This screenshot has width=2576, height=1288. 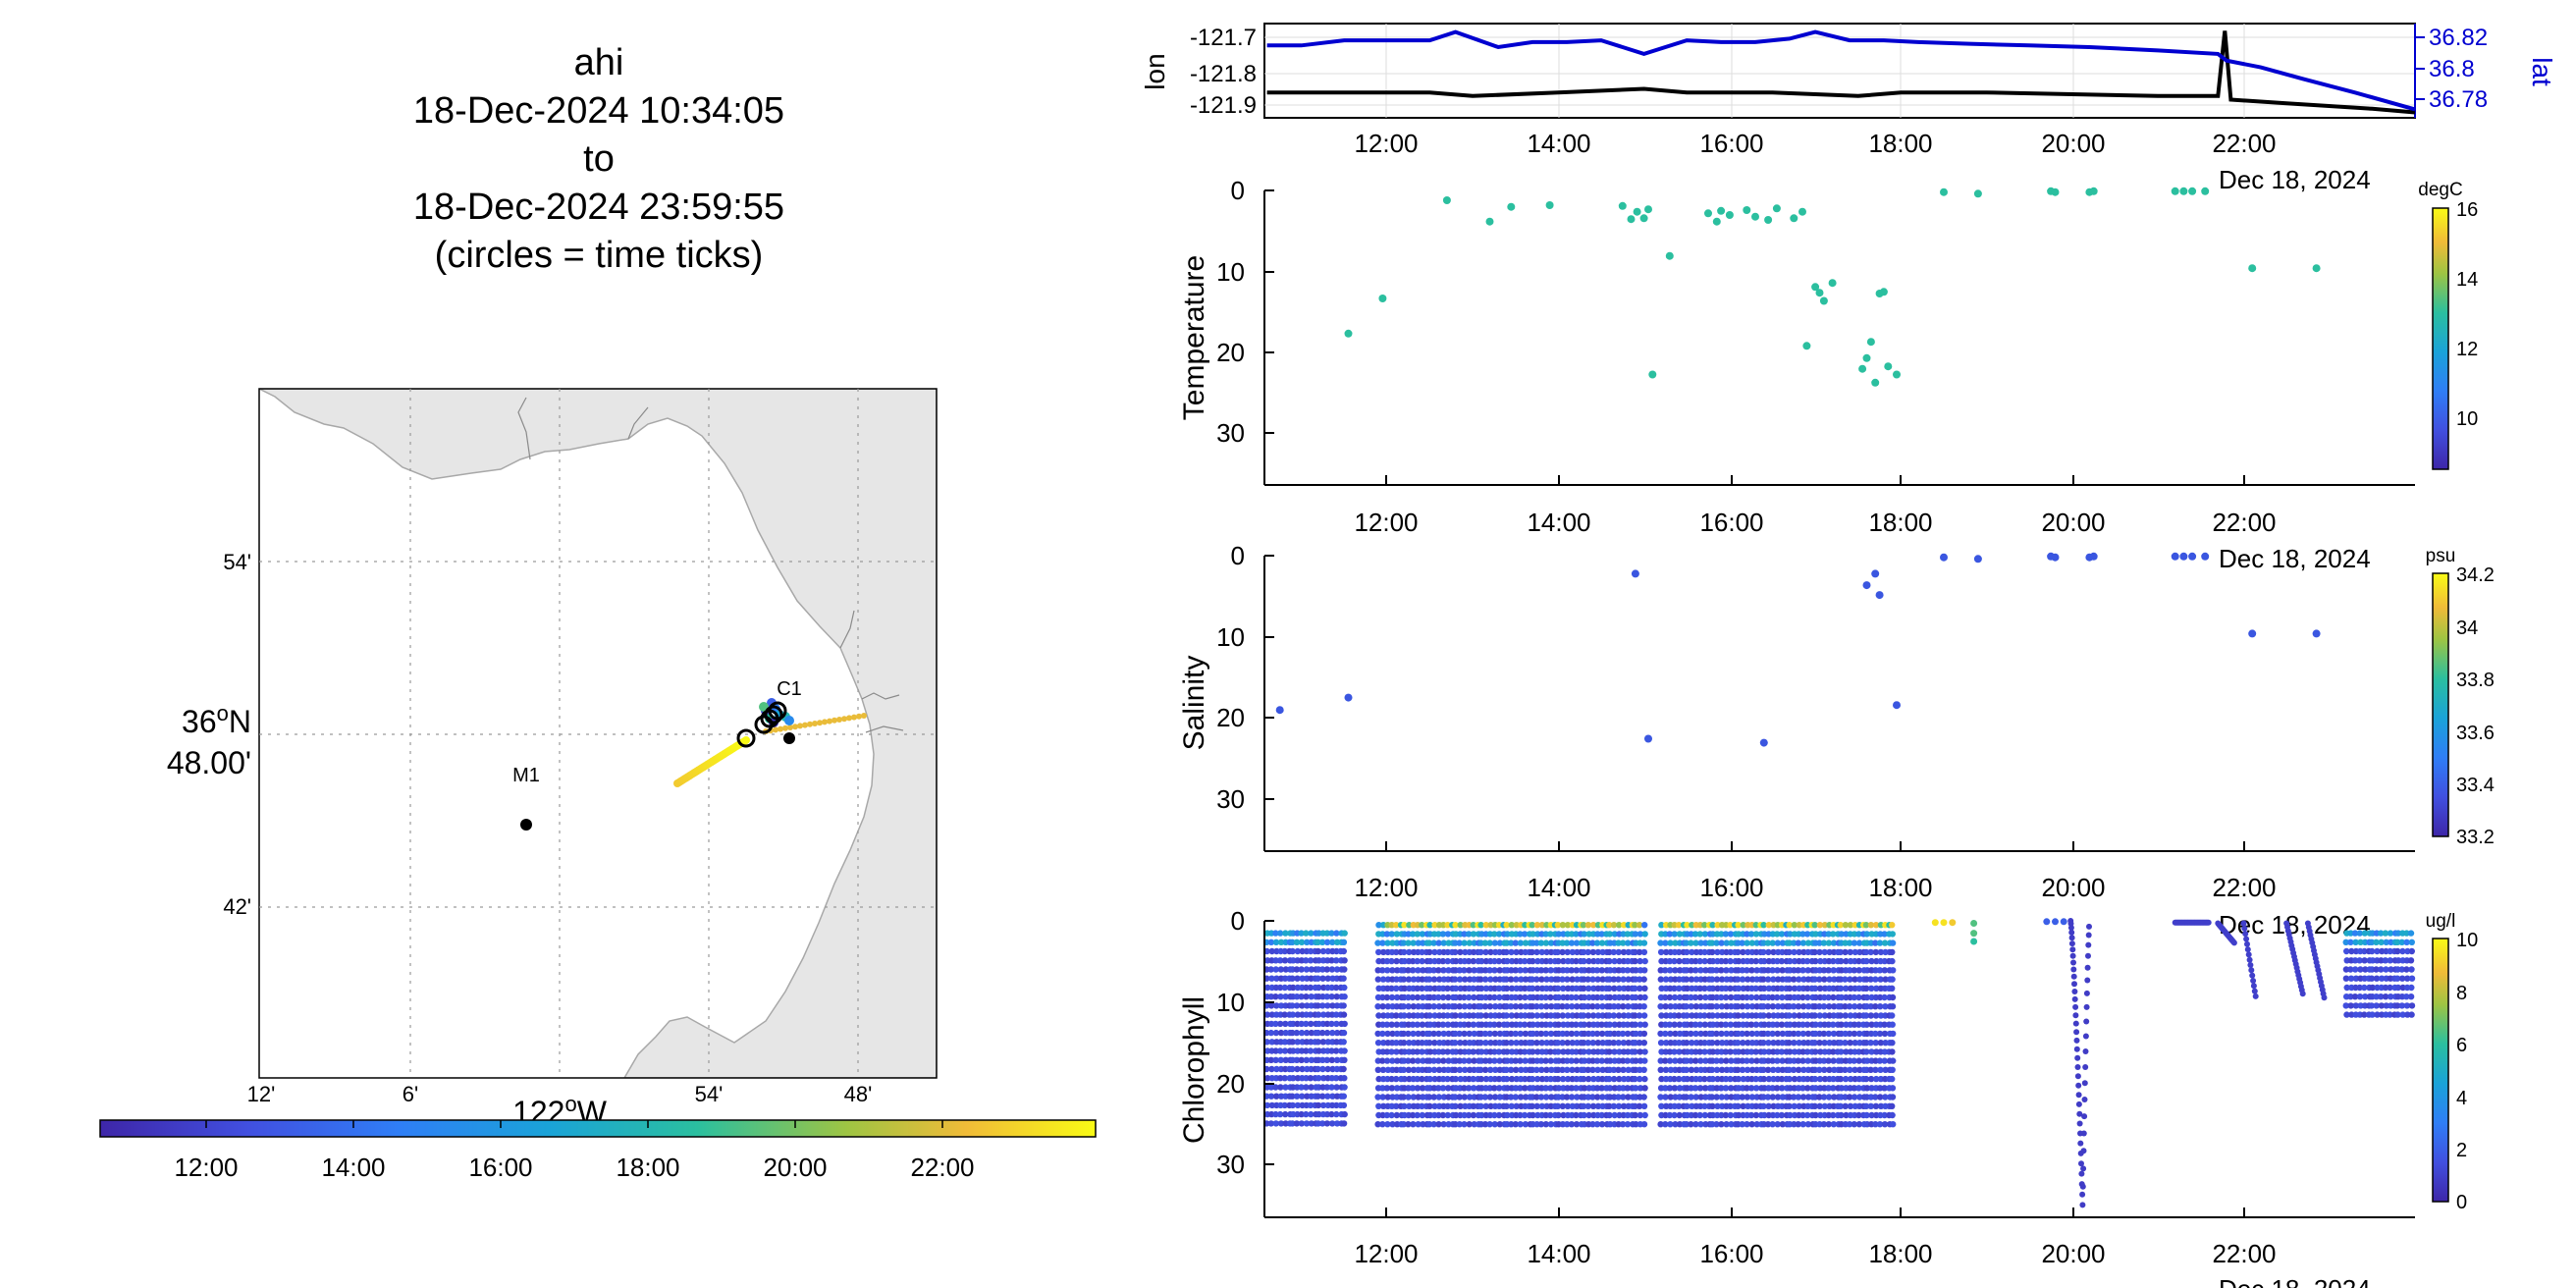 What do you see at coordinates (1731, 1253) in the screenshot?
I see `chl-x-tick-16: 16:00` at bounding box center [1731, 1253].